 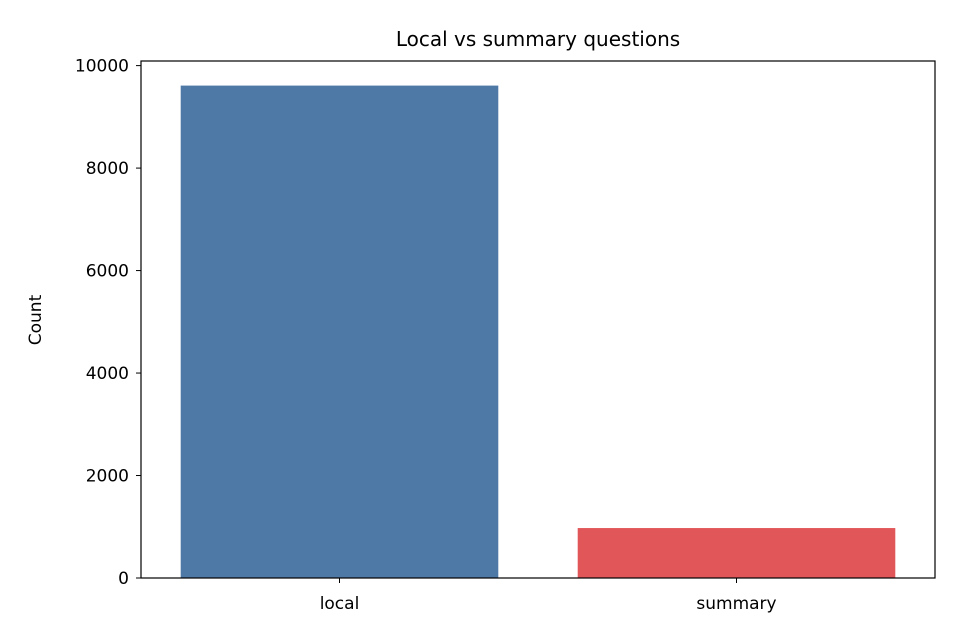 What do you see at coordinates (340, 604) in the screenshot?
I see `x-tick-label: local` at bounding box center [340, 604].